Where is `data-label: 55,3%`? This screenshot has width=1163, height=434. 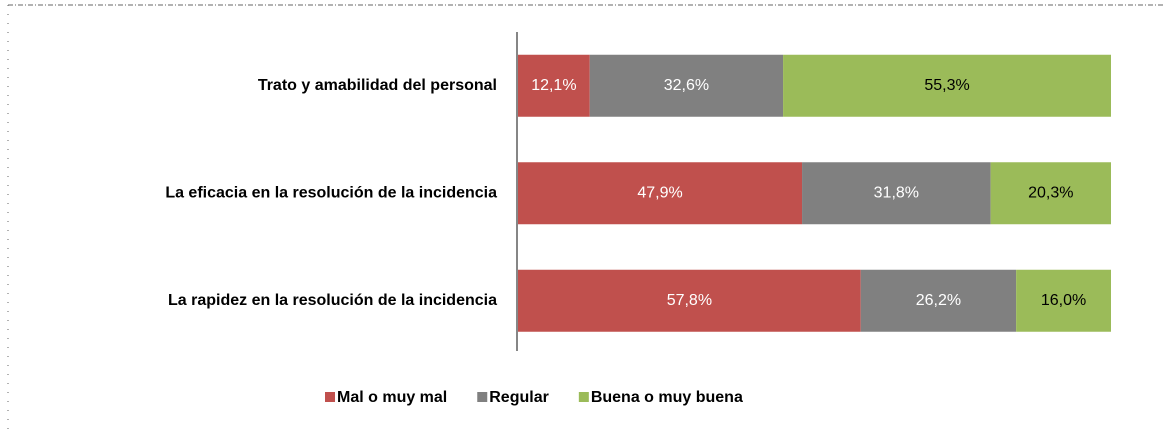 data-label: 55,3% is located at coordinates (946, 85).